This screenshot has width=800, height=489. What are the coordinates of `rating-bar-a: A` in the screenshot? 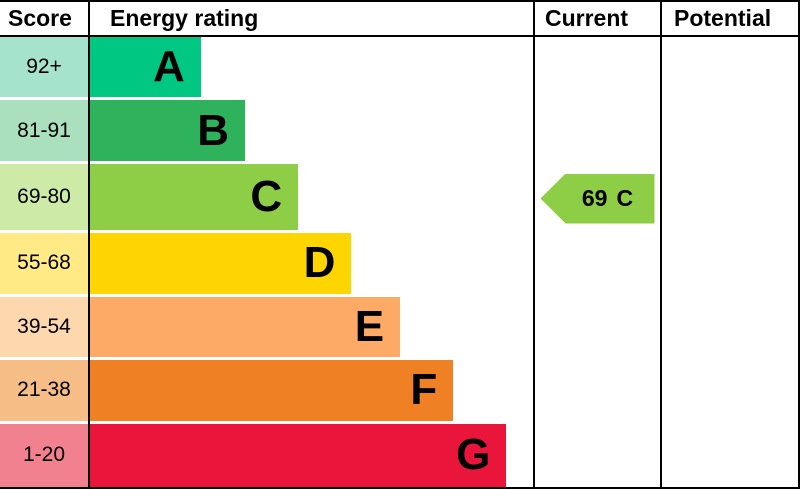 It's located at (145, 67).